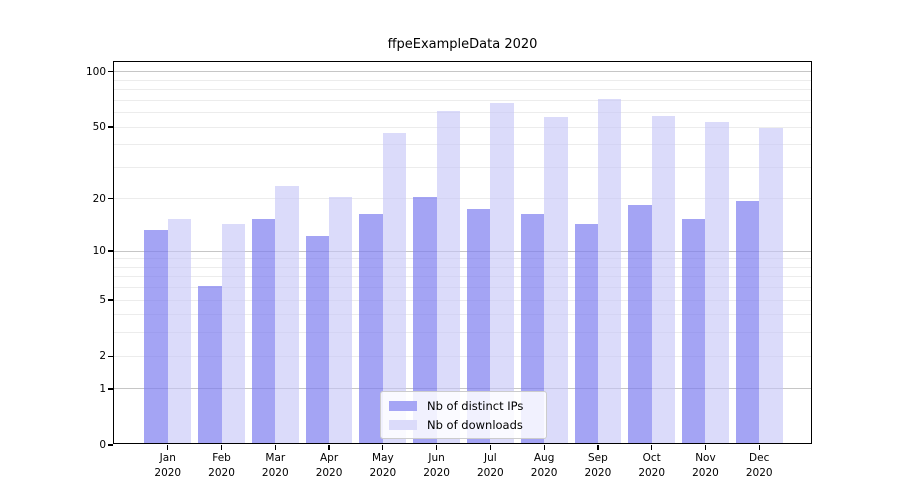 The image size is (900, 500). Describe the element at coordinates (179, 330) in the screenshot. I see `bar-jan-downloads` at that location.